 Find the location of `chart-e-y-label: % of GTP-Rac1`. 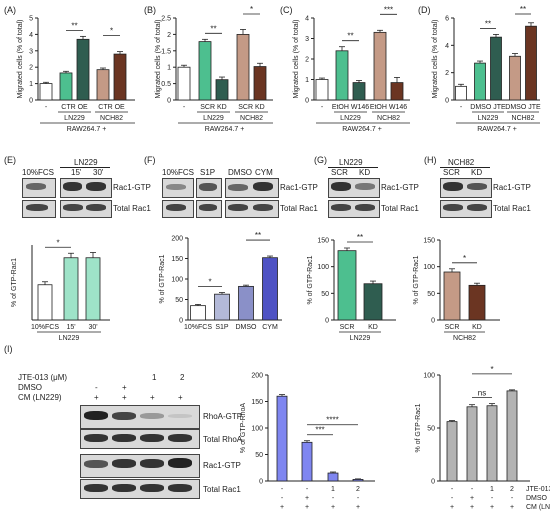

chart-e-y-label: % of GTP-Rac1 is located at coordinates (14, 282).